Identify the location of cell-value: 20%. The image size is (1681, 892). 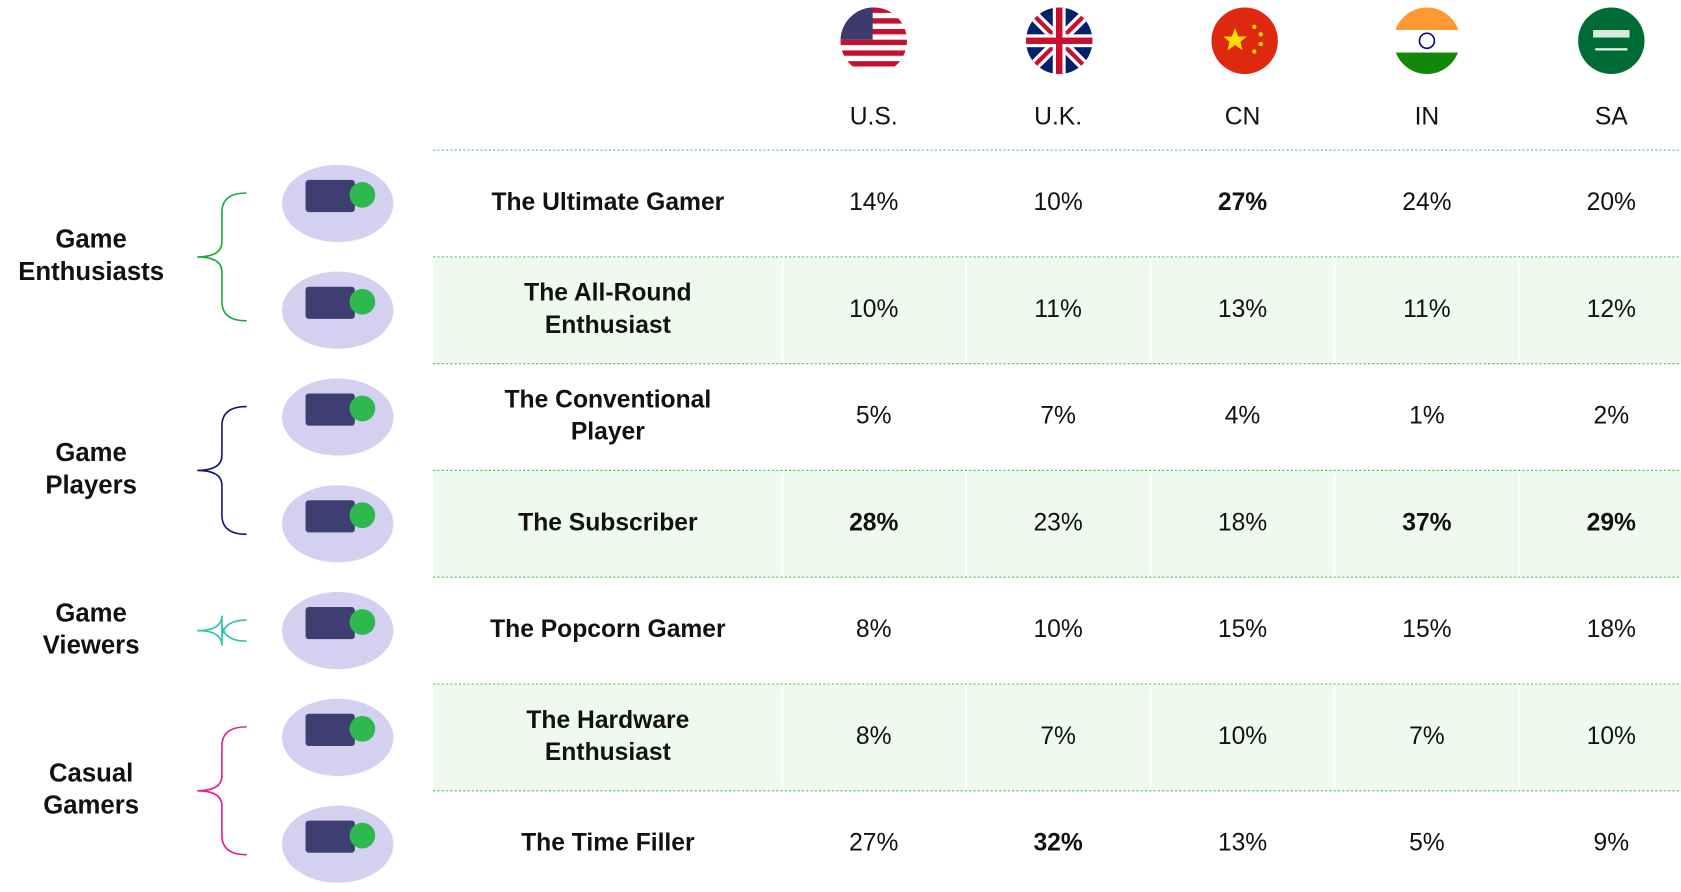
(1611, 202).